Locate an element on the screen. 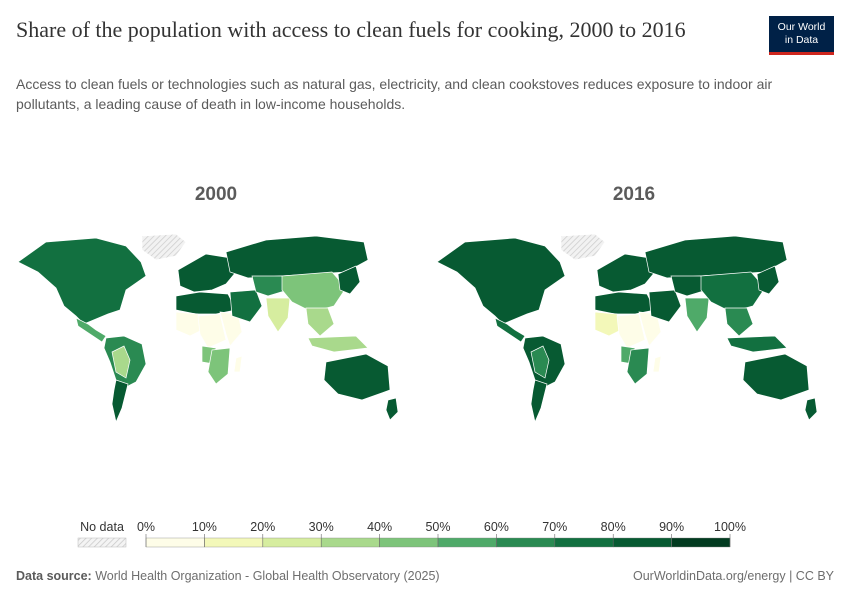 Image resolution: width=850 pixels, height=600 pixels. owid-logo: Our World in Data is located at coordinates (801, 35).